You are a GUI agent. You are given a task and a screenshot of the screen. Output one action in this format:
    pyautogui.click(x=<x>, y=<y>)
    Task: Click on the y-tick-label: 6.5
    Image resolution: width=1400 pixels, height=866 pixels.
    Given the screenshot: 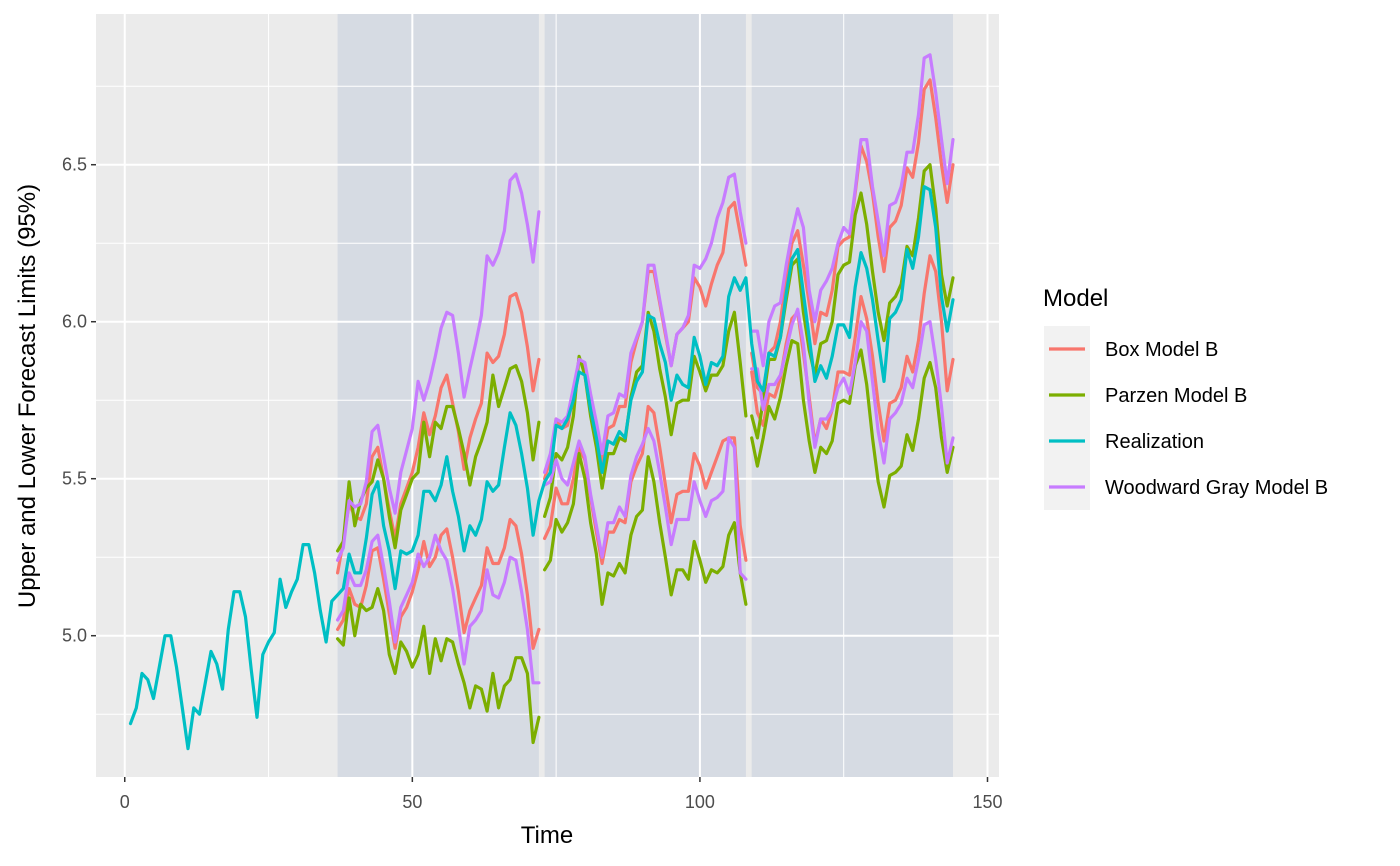 What is the action you would take?
    pyautogui.click(x=74, y=165)
    